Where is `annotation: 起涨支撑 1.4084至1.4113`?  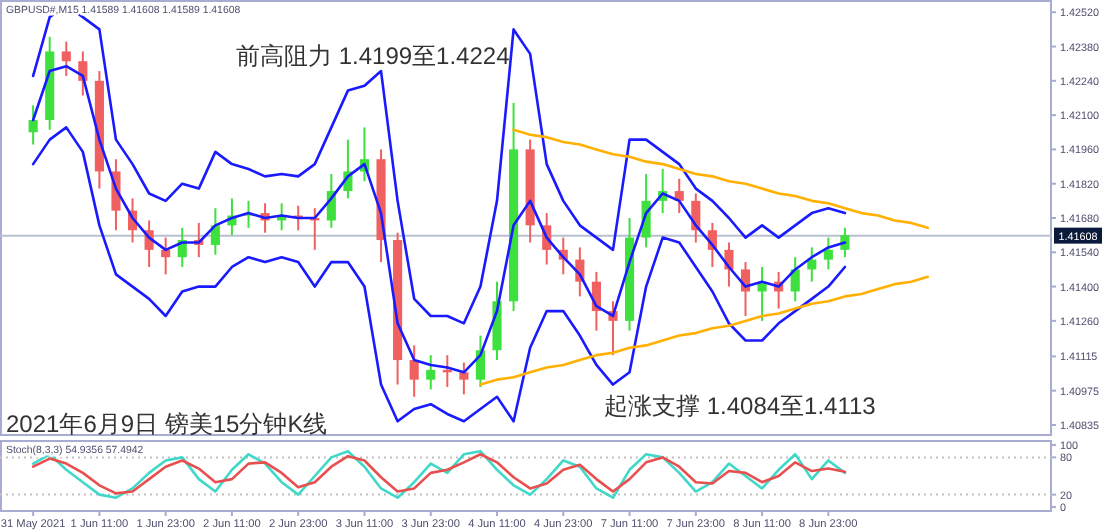 annotation: 起涨支撑 1.4084至1.4113 is located at coordinates (740, 406).